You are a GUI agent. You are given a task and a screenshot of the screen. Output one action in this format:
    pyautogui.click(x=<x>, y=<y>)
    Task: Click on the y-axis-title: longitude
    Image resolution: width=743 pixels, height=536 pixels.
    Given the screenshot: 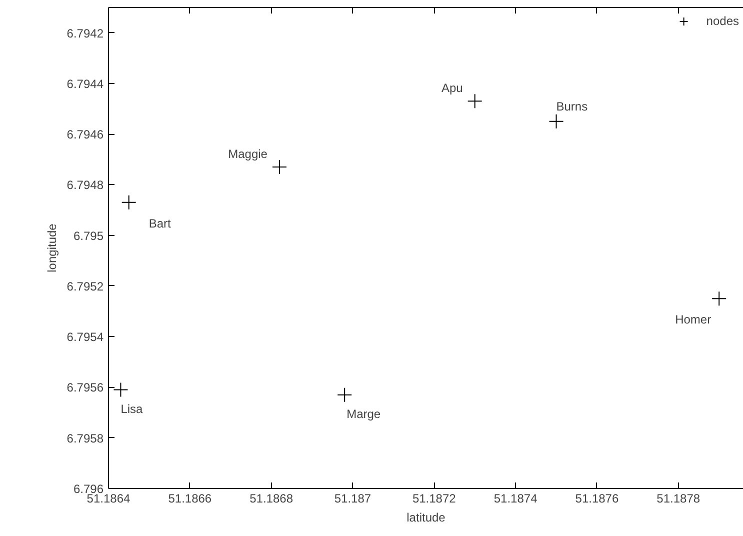 What is the action you would take?
    pyautogui.click(x=51, y=247)
    